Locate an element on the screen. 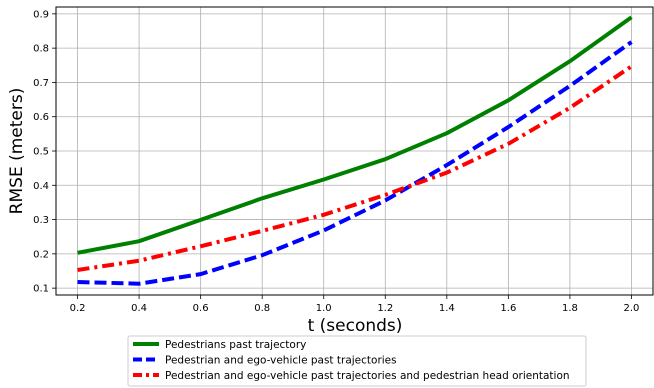 The image size is (654, 388). y-tick-label: 0.4 is located at coordinates (41, 186).